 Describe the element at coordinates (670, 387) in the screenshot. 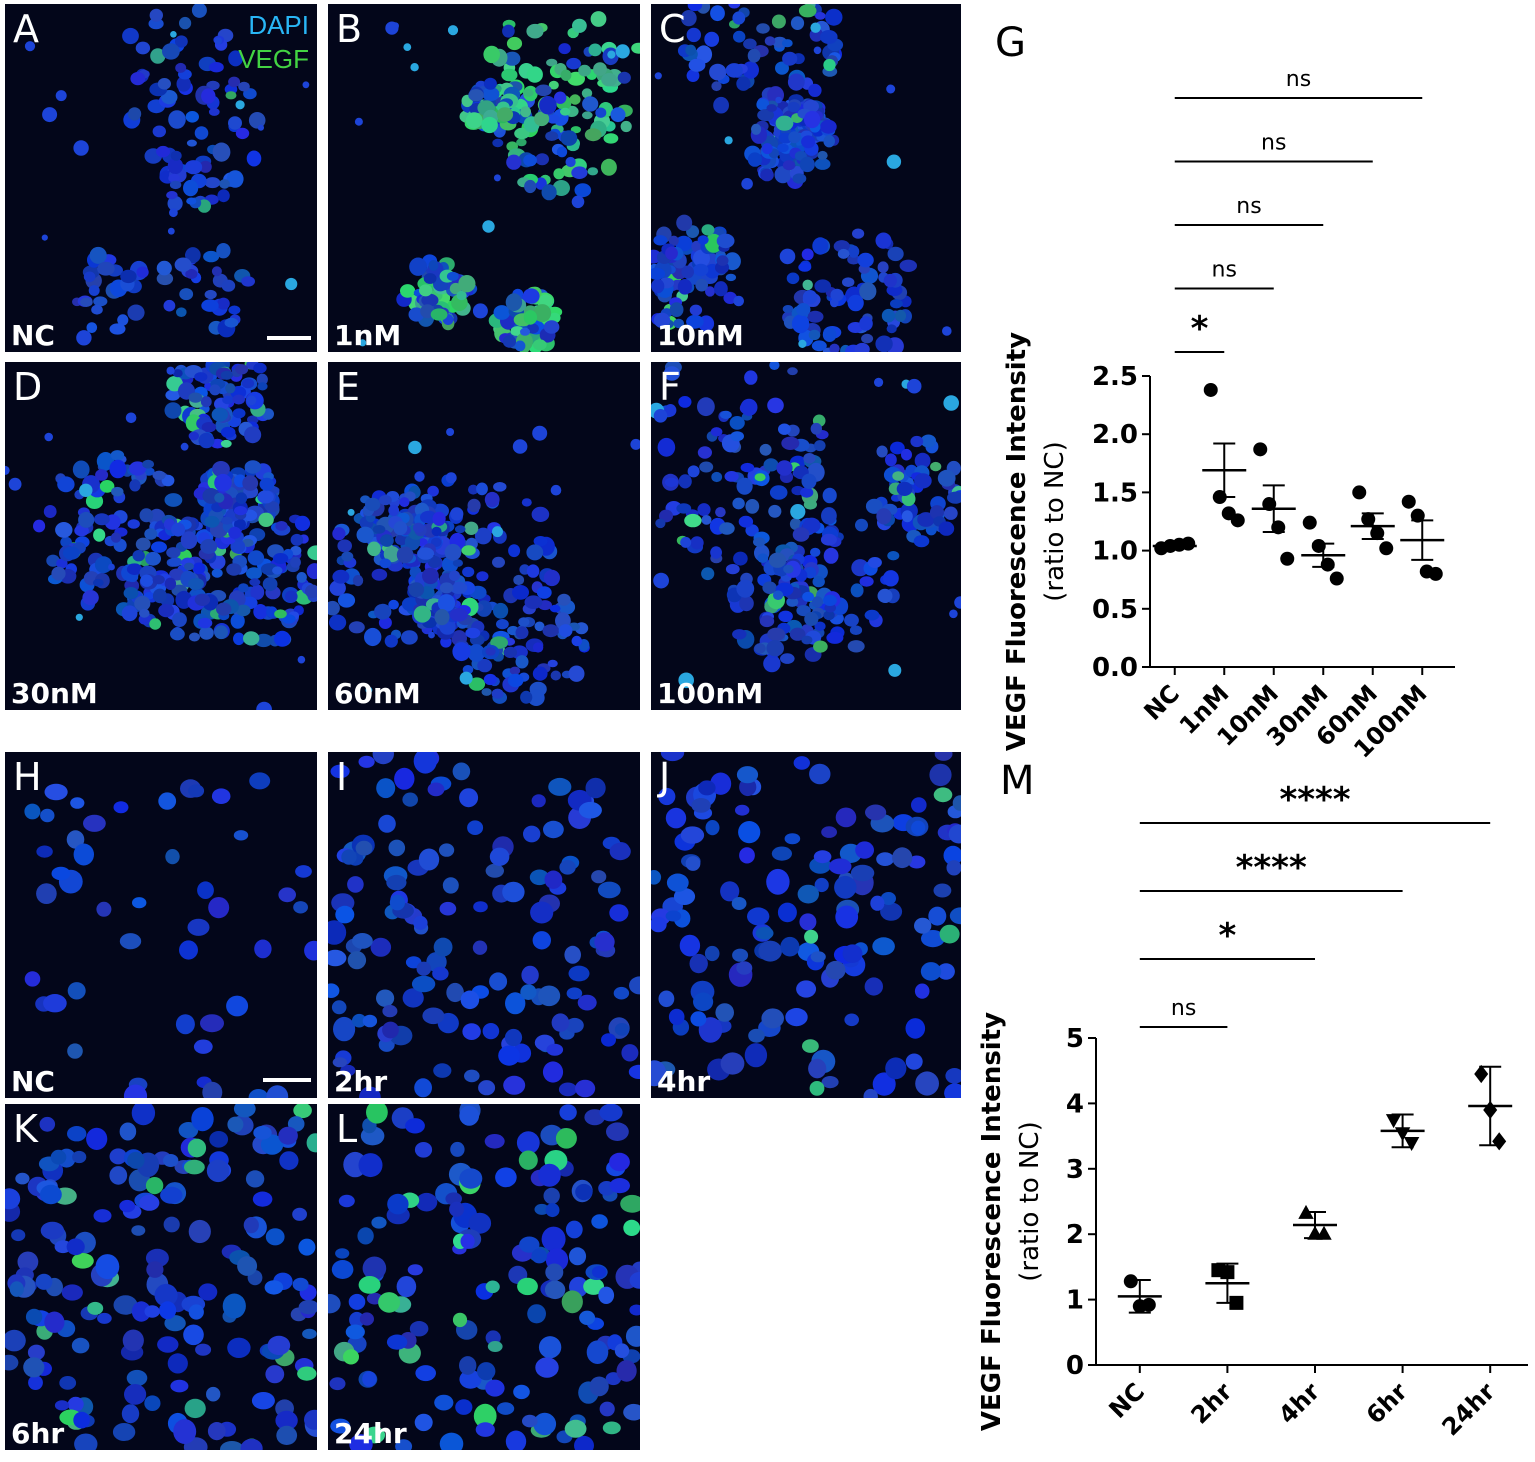

I see `panel-letter-f: F` at that location.